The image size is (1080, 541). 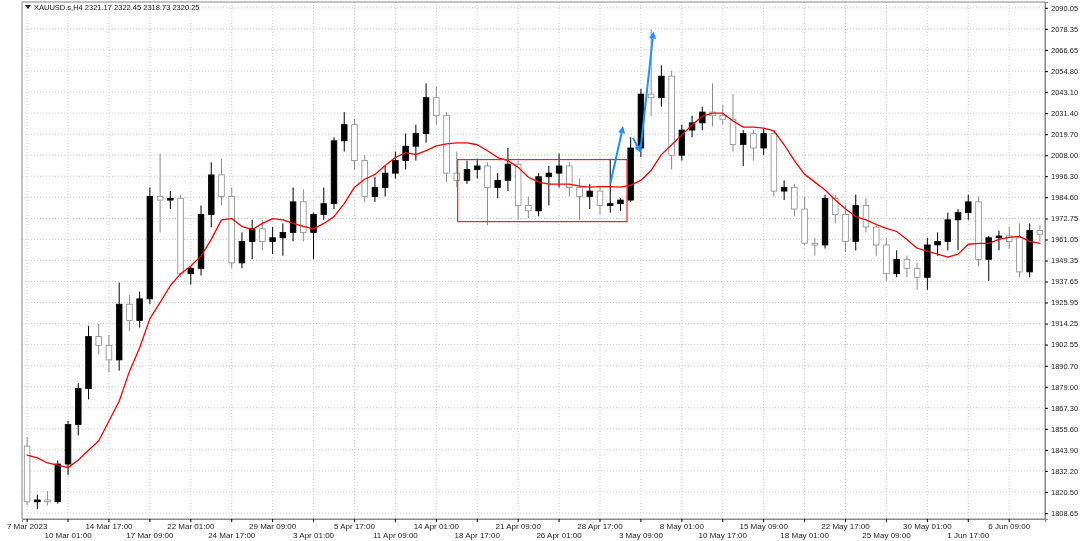 What do you see at coordinates (232, 535) in the screenshot?
I see `x-tick-label: 24 Mar 17:00` at bounding box center [232, 535].